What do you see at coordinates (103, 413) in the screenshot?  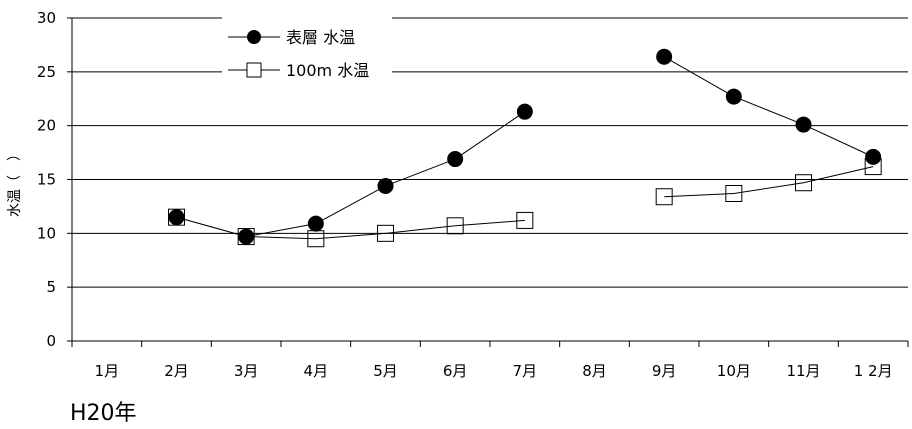 I see `year-label: H20年` at bounding box center [103, 413].